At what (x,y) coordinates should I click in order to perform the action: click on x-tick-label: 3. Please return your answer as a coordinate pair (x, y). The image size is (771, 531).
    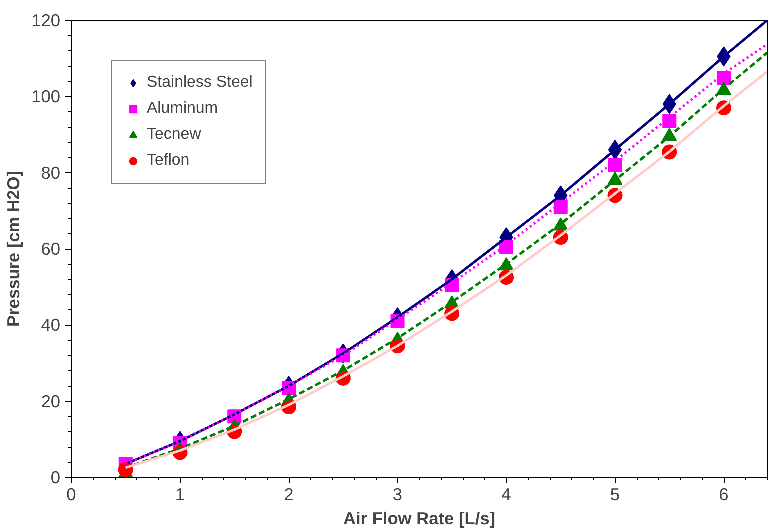
    Looking at the image, I should click on (397, 494).